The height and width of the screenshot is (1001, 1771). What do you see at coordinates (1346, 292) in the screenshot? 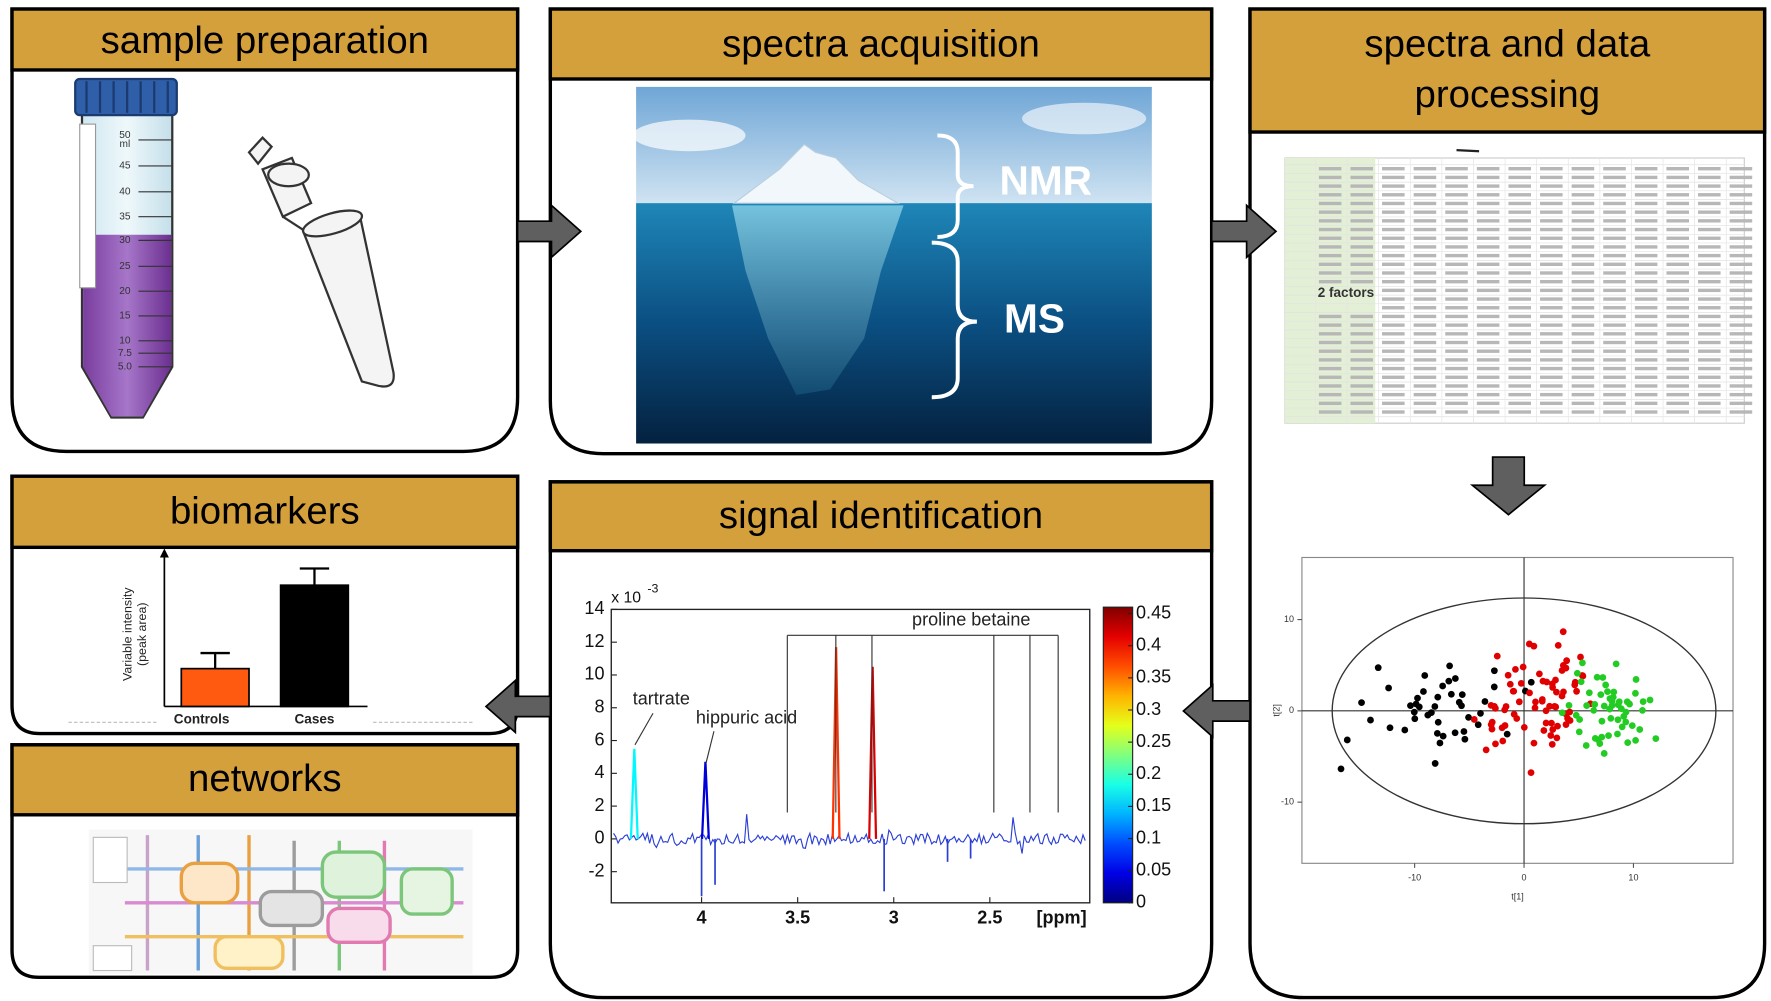
I see `table-note: 2 factors` at bounding box center [1346, 292].